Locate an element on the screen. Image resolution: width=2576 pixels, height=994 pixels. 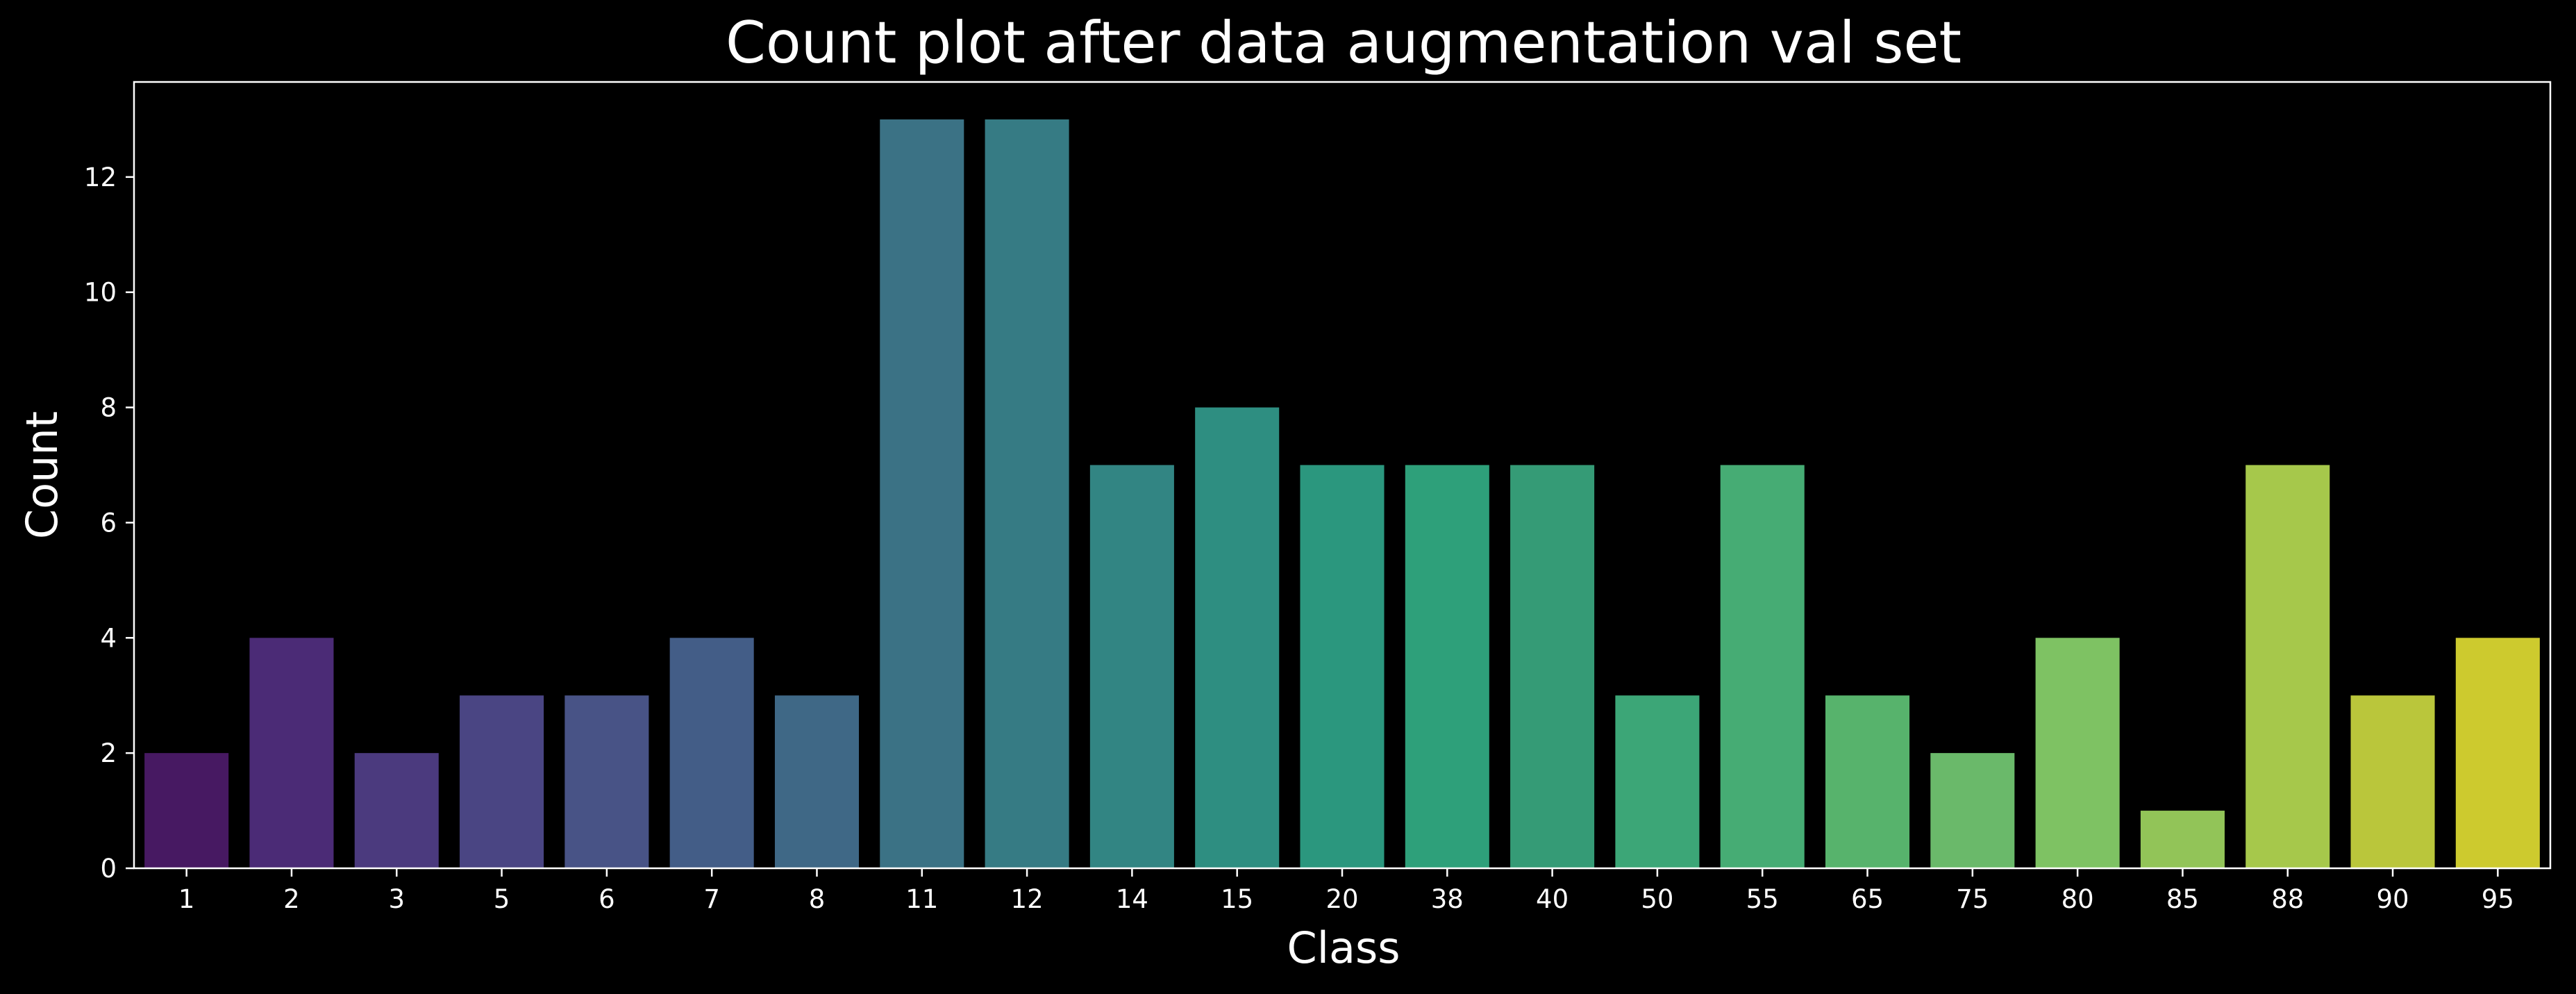
x-tick-label: 38 is located at coordinates (1447, 899).